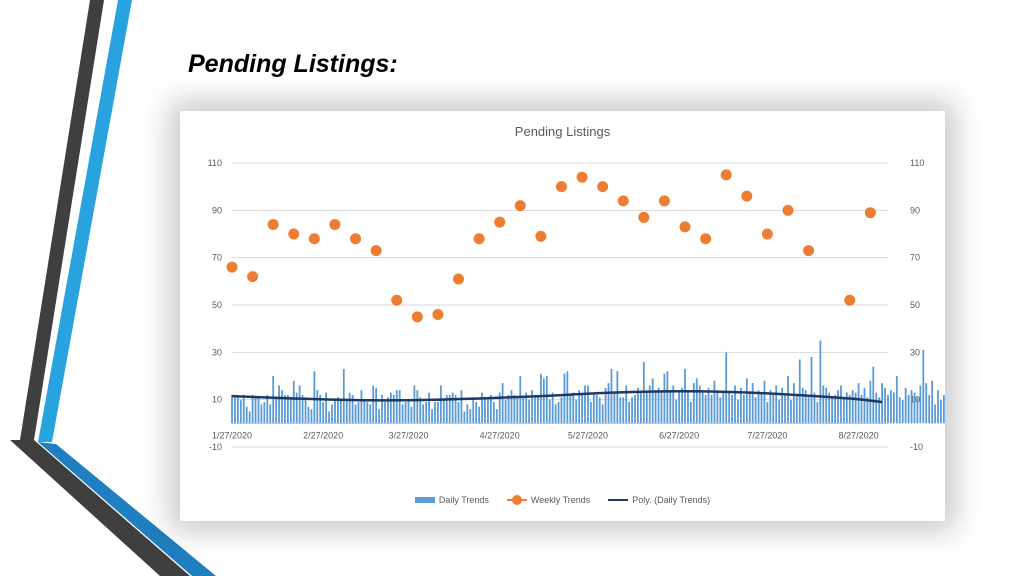 This screenshot has height=576, width=1024. Describe the element at coordinates (915, 305) in the screenshot. I see `y2-tick-label: 50` at that location.